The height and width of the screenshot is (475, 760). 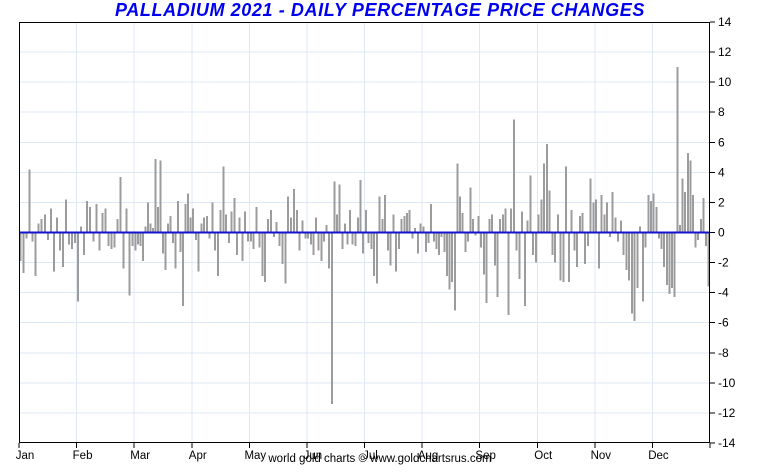 I want to click on y-tick-label: 2, so click(x=721, y=202).